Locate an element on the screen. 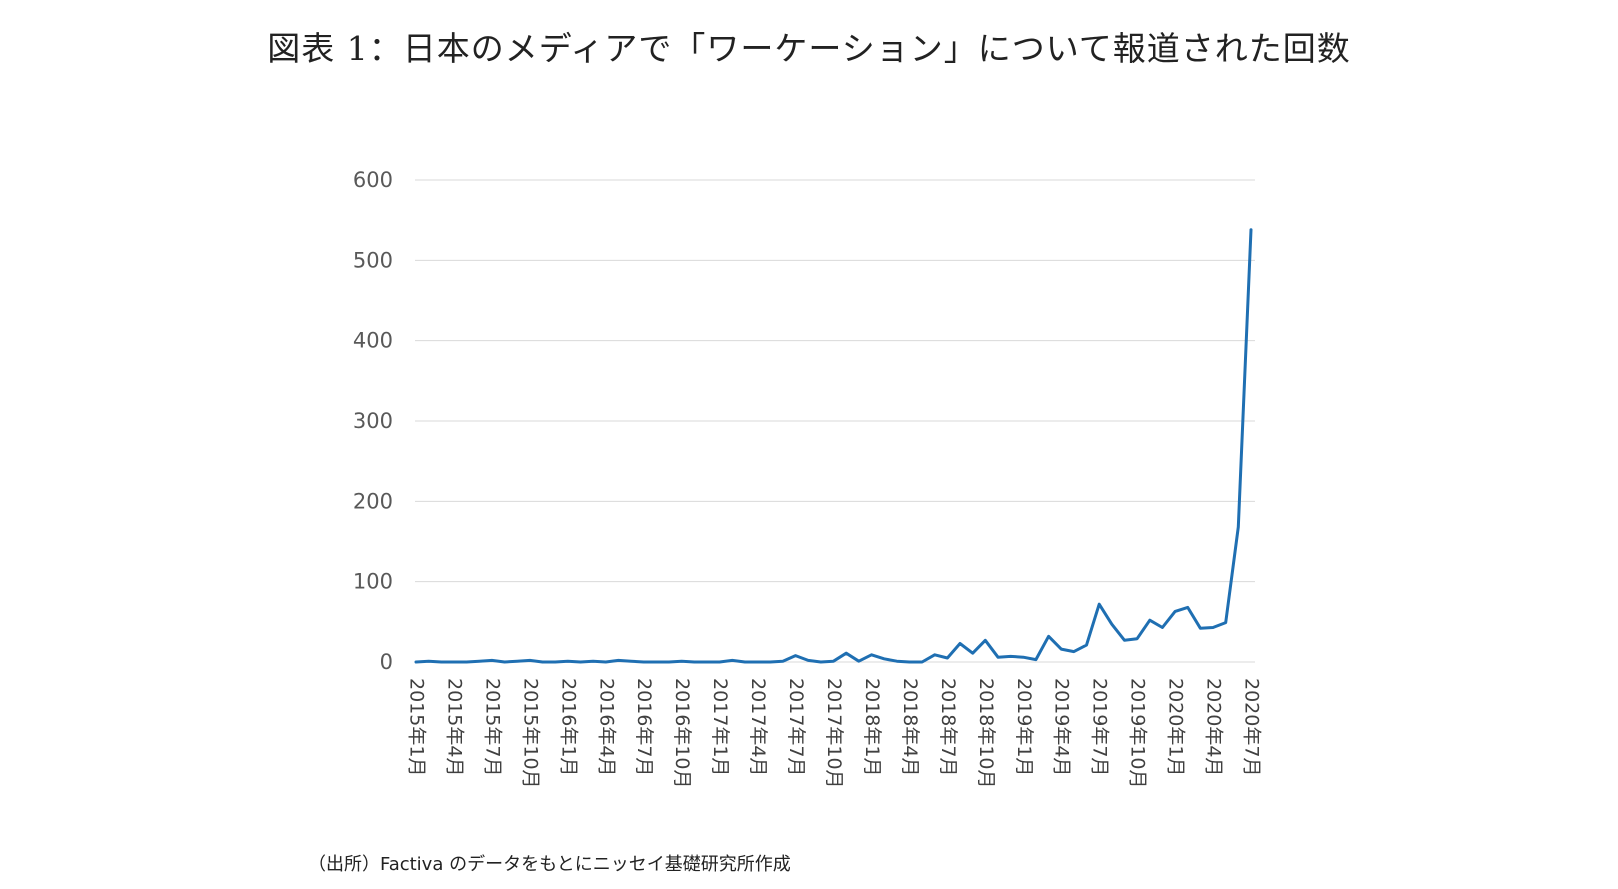  x-tick-label: 2015年10月 is located at coordinates (530, 733).